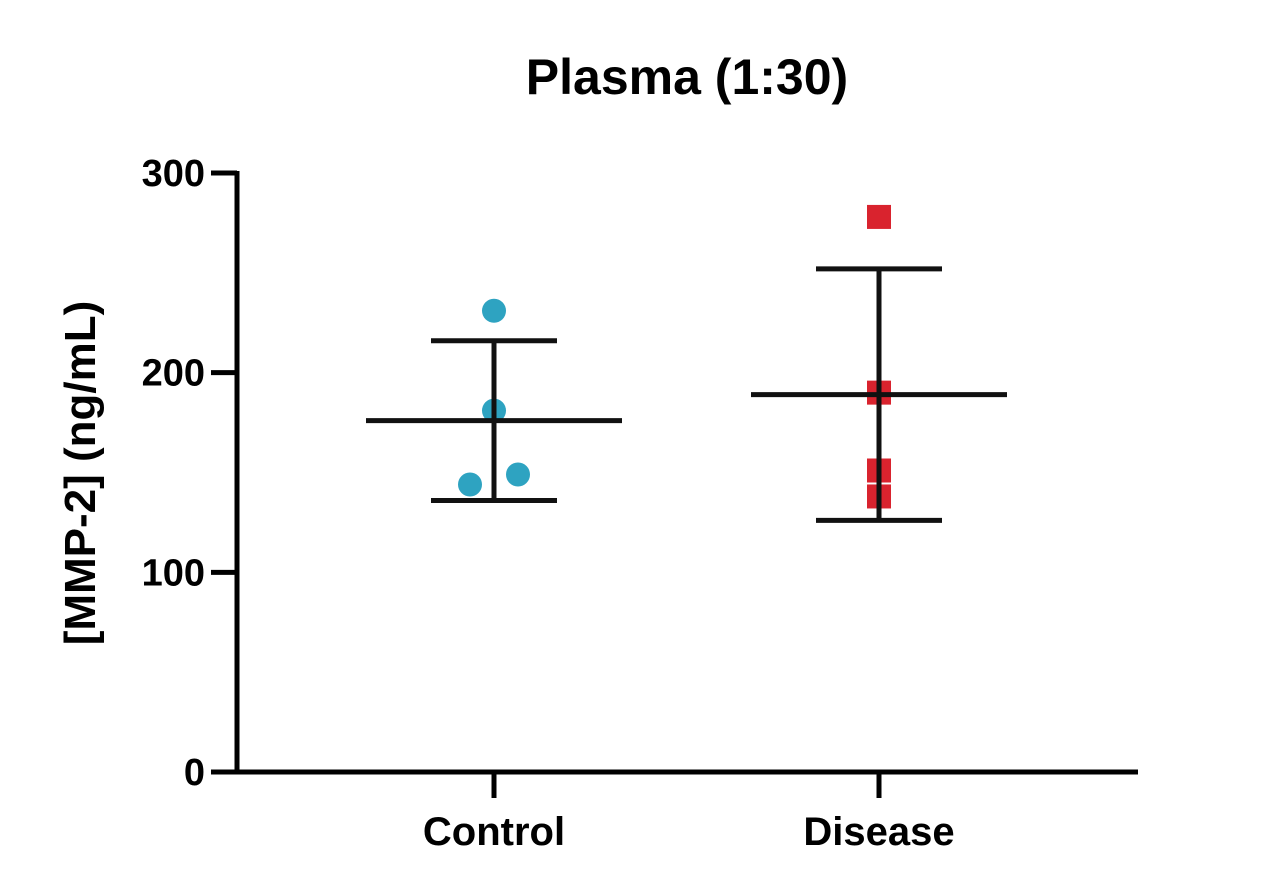 The width and height of the screenshot is (1275, 894). Describe the element at coordinates (80, 473) in the screenshot. I see `y-axis-label: [MMP-2] (ng/mL)` at that location.